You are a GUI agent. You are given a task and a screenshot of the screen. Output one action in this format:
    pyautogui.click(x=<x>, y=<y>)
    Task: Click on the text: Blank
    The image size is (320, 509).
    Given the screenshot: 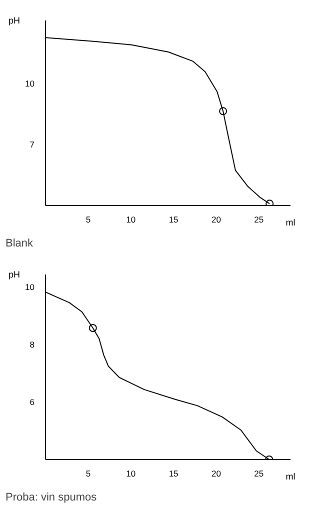 What is the action you would take?
    pyautogui.click(x=20, y=244)
    